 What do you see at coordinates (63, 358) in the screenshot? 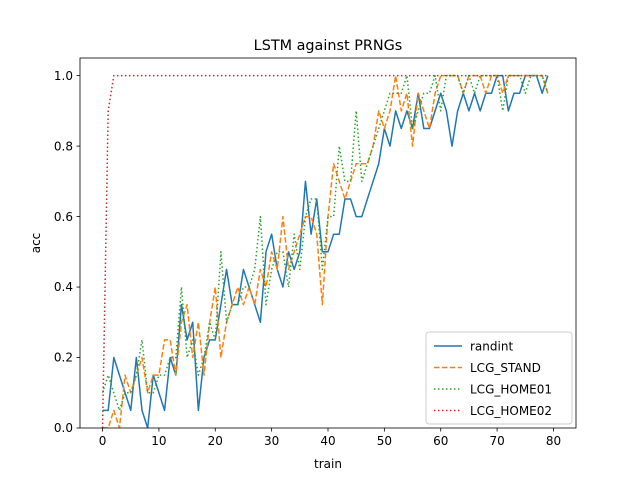
I see `y-tick-label: 0.2` at bounding box center [63, 358].